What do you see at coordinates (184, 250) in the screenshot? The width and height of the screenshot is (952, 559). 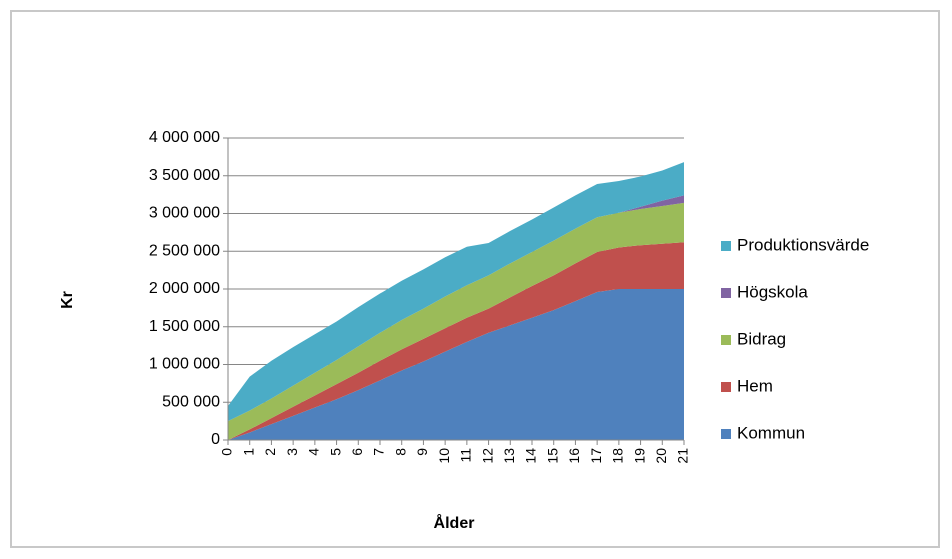 I see `y-tick-label: 2 500 000` at bounding box center [184, 250].